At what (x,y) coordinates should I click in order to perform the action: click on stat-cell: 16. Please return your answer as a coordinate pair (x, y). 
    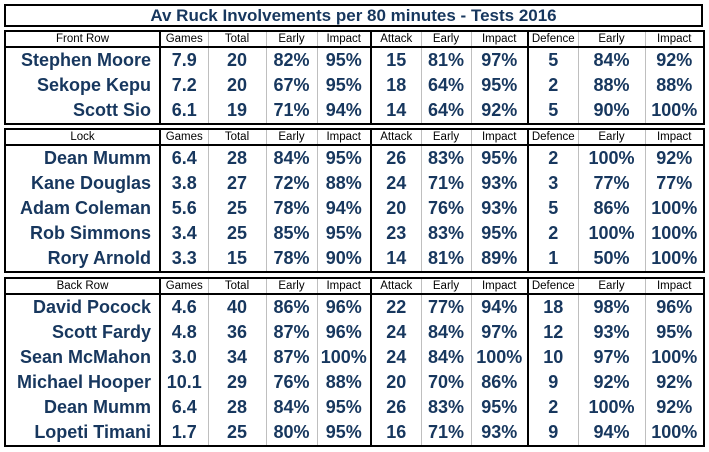
    Looking at the image, I should click on (396, 433).